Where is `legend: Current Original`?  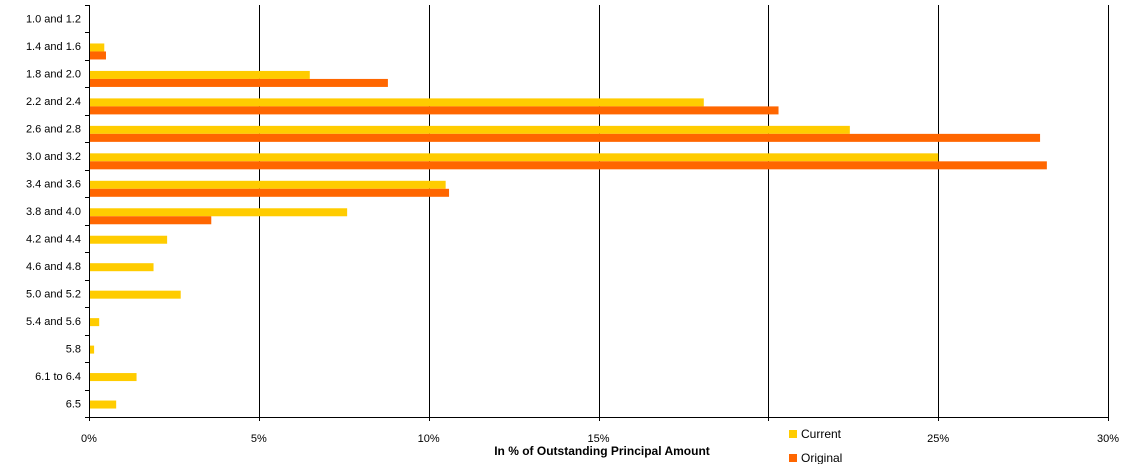 legend: Current Original is located at coordinates (815, 445).